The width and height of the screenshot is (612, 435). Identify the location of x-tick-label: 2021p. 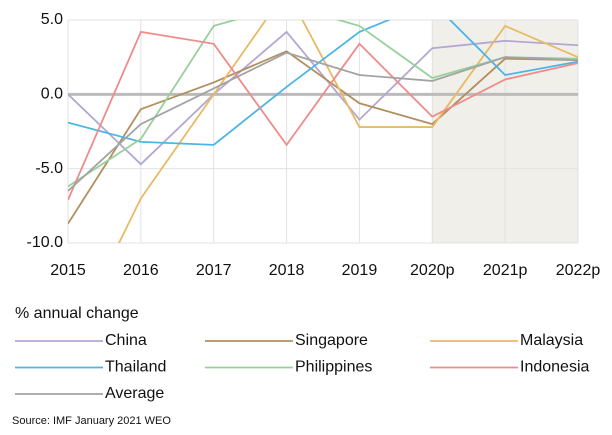
(505, 270).